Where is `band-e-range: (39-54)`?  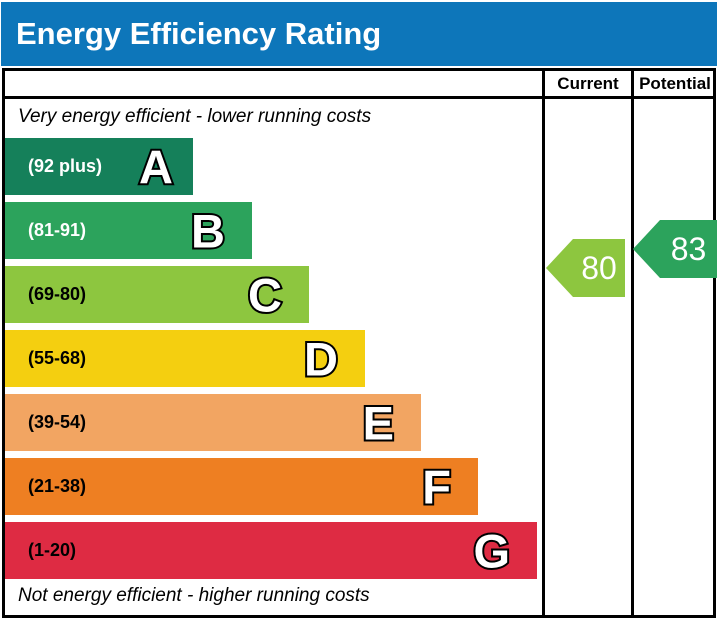 band-e-range: (39-54) is located at coordinates (57, 422).